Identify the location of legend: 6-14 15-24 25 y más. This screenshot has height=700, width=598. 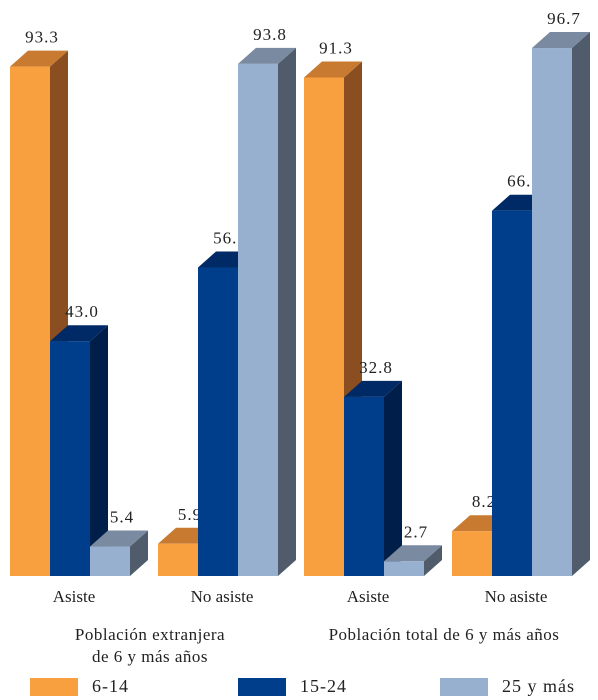
(299, 688).